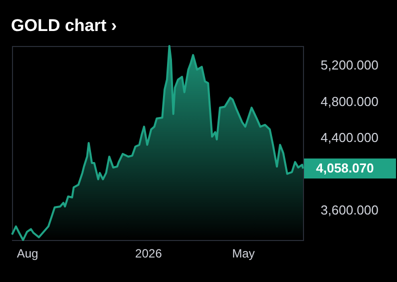 The image size is (397, 282). Describe the element at coordinates (27, 253) in the screenshot. I see `x-tick-label: Aug` at that location.